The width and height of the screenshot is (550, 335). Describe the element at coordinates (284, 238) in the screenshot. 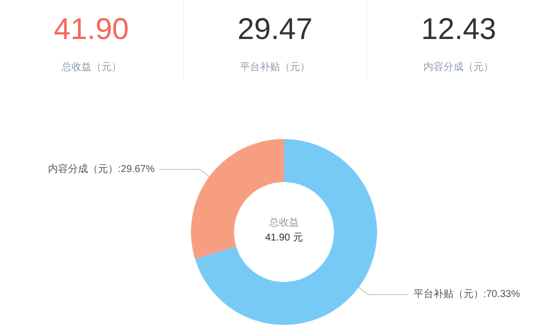

I see `text: 41.90 元` at that location.